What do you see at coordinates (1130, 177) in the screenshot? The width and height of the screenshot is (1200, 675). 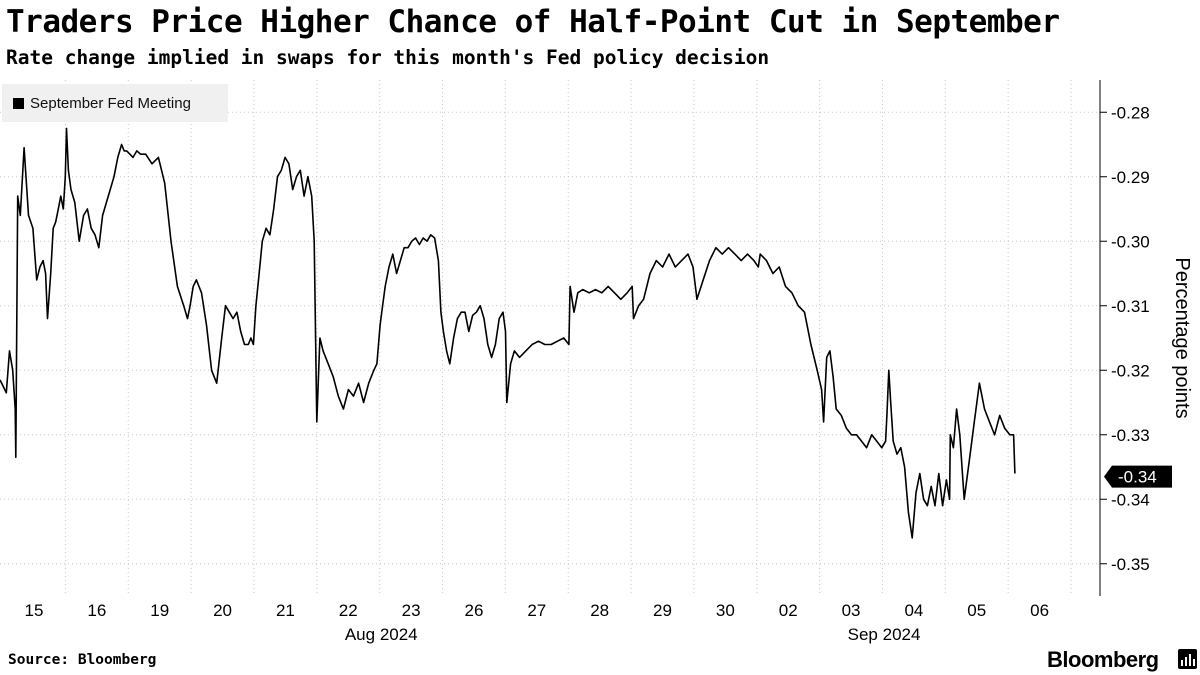 I see `y-tick-label: -0.29` at bounding box center [1130, 177].